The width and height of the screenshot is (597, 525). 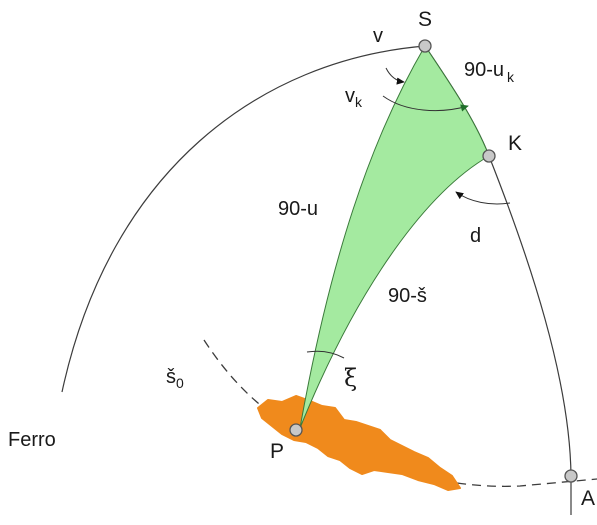 I want to click on node-p, so click(x=296, y=430).